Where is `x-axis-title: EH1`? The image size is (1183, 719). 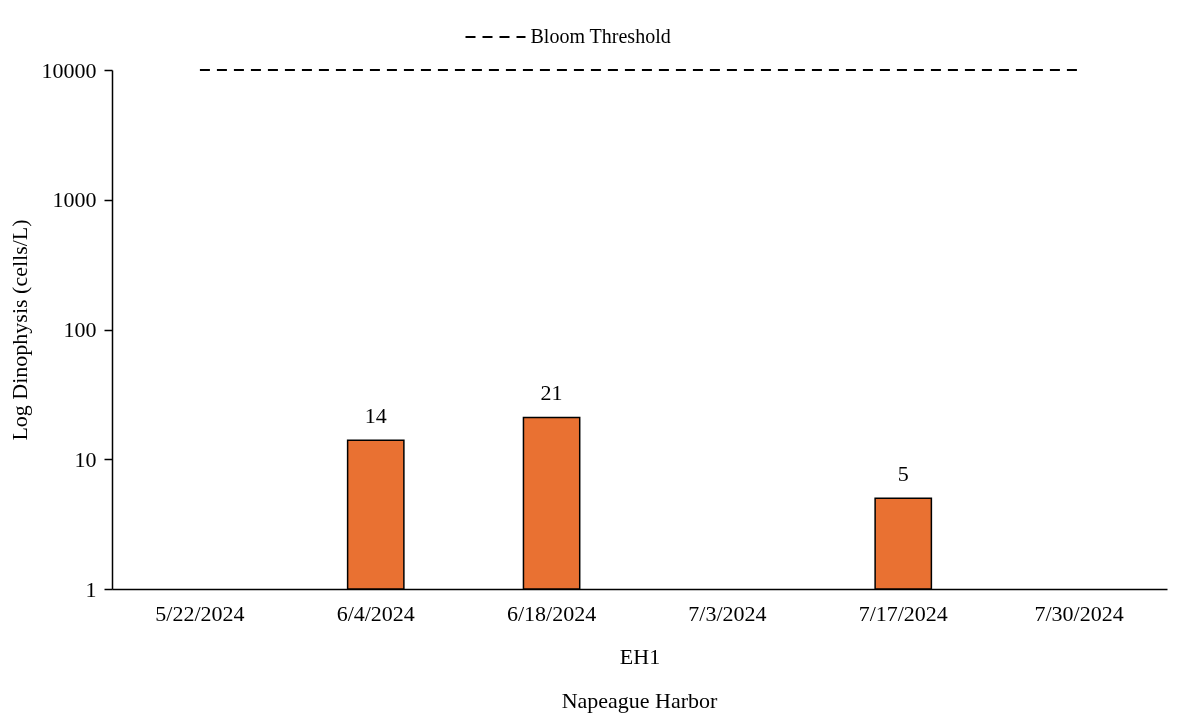 x-axis-title: EH1 is located at coordinates (640, 656).